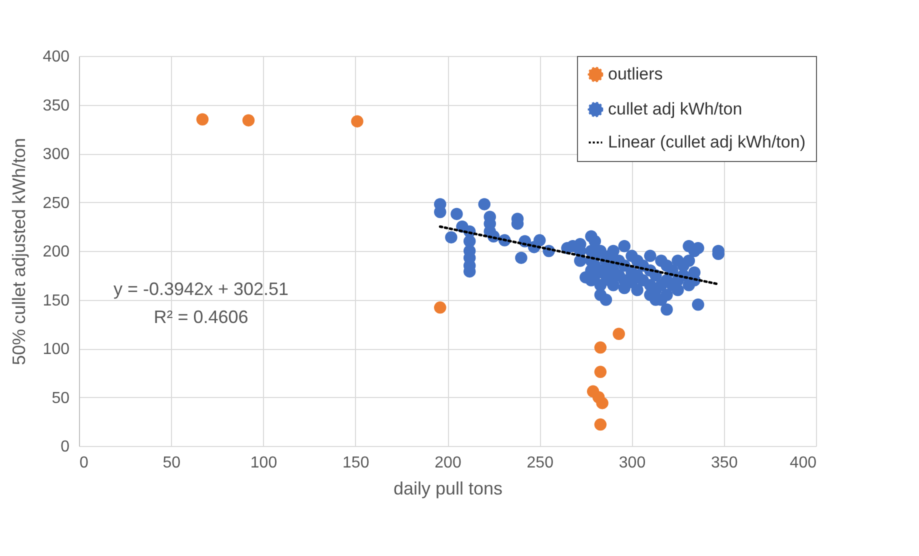  Describe the element at coordinates (84, 463) in the screenshot. I see `x-tick-label: 0` at that location.